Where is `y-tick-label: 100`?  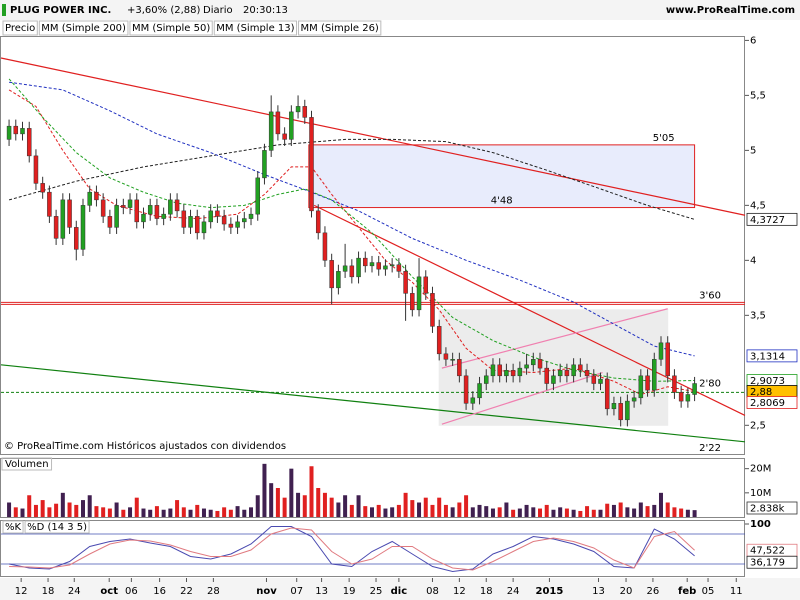
y-tick-label: 100 is located at coordinates (760, 524).